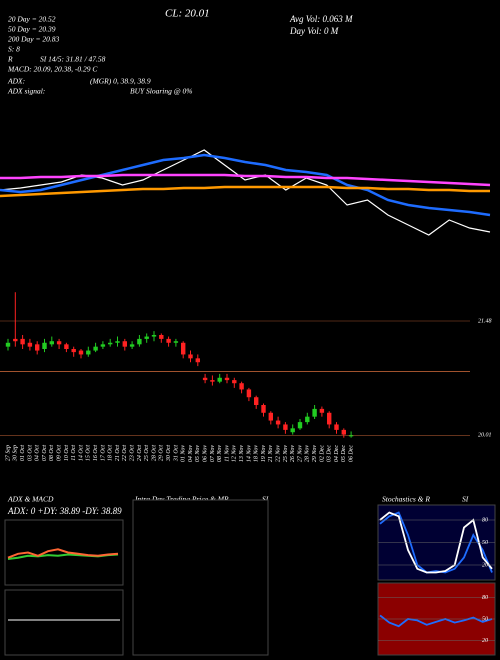 This screenshot has width=500, height=660. Describe the element at coordinates (265, 499) in the screenshot. I see `intra-si: SI` at that location.